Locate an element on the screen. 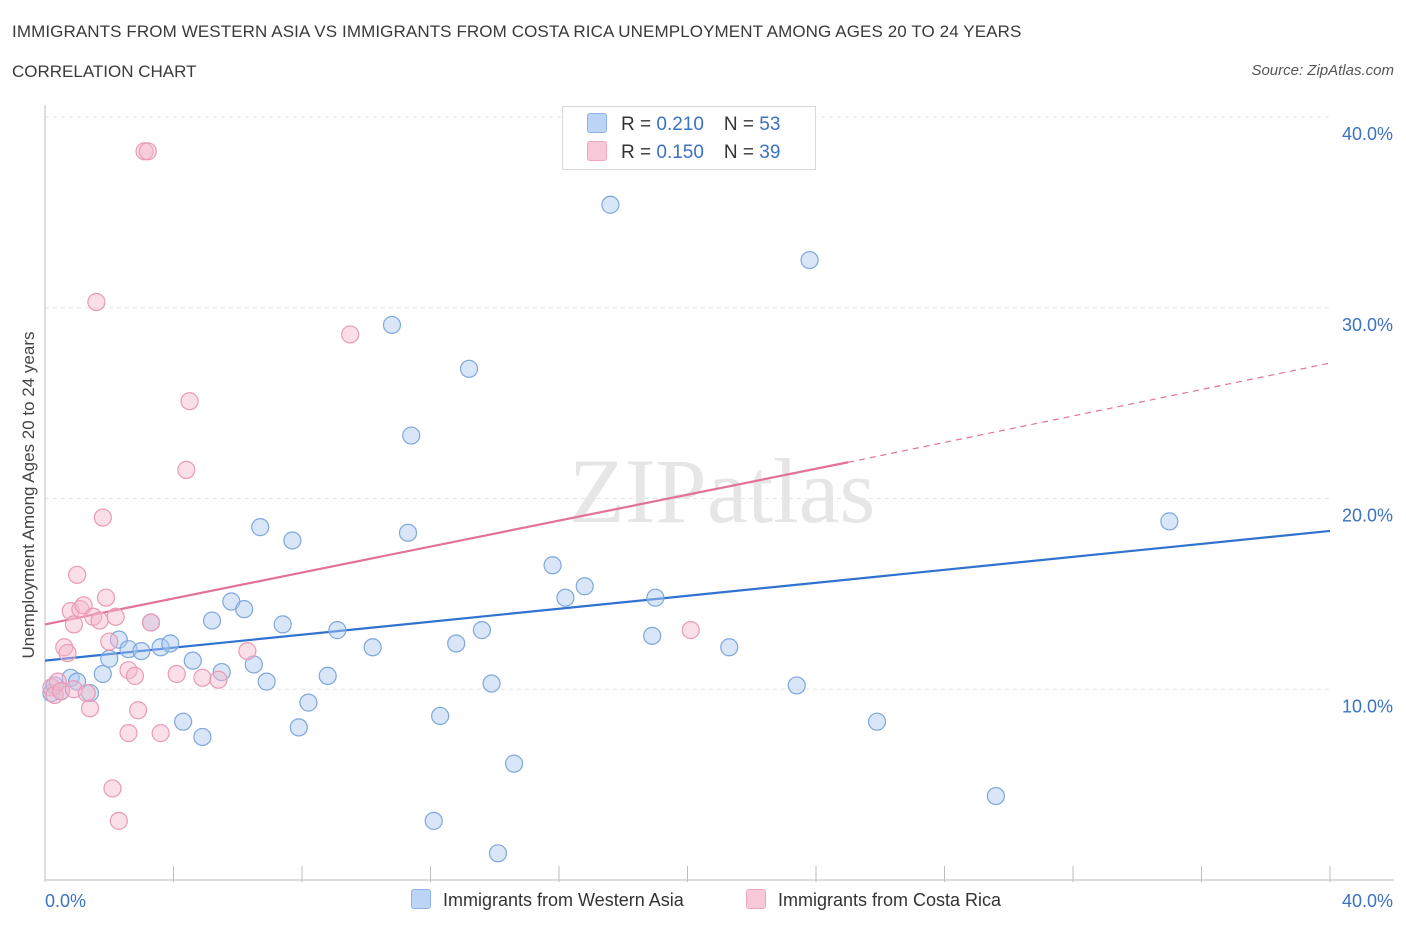 This screenshot has height=930, width=1406. legend-label-western-asia: Immigrants from Western Asia is located at coordinates (563, 900).